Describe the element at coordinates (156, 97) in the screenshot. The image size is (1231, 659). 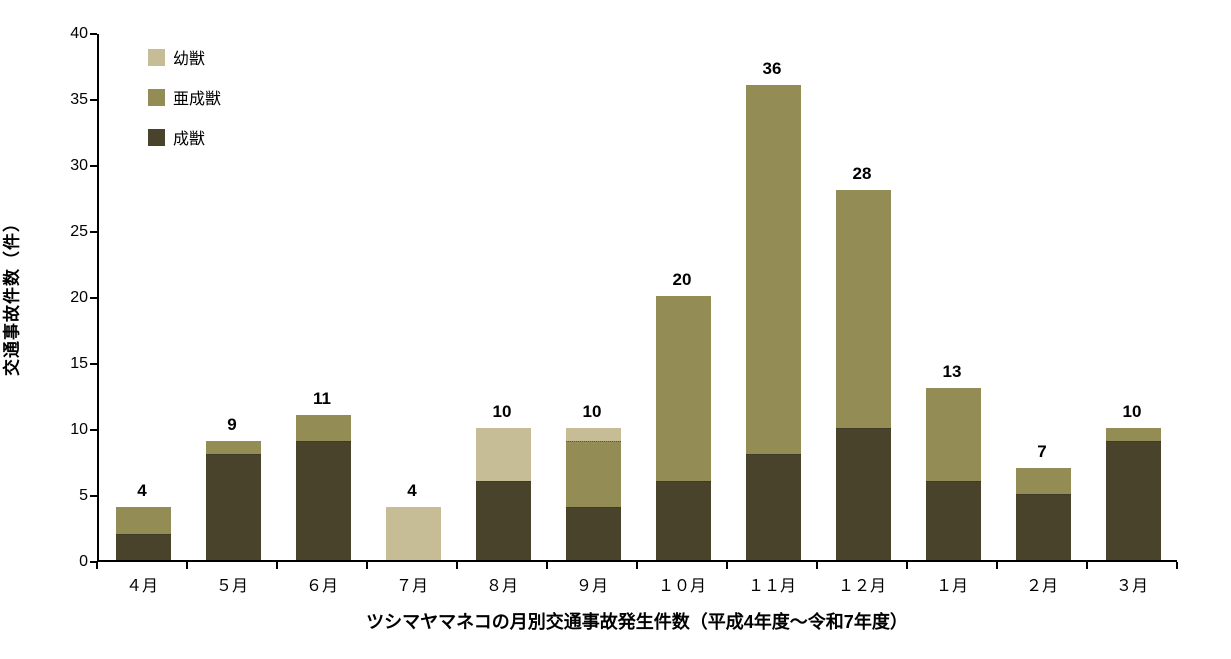
I see `legend-swatch-亜成獣` at that location.